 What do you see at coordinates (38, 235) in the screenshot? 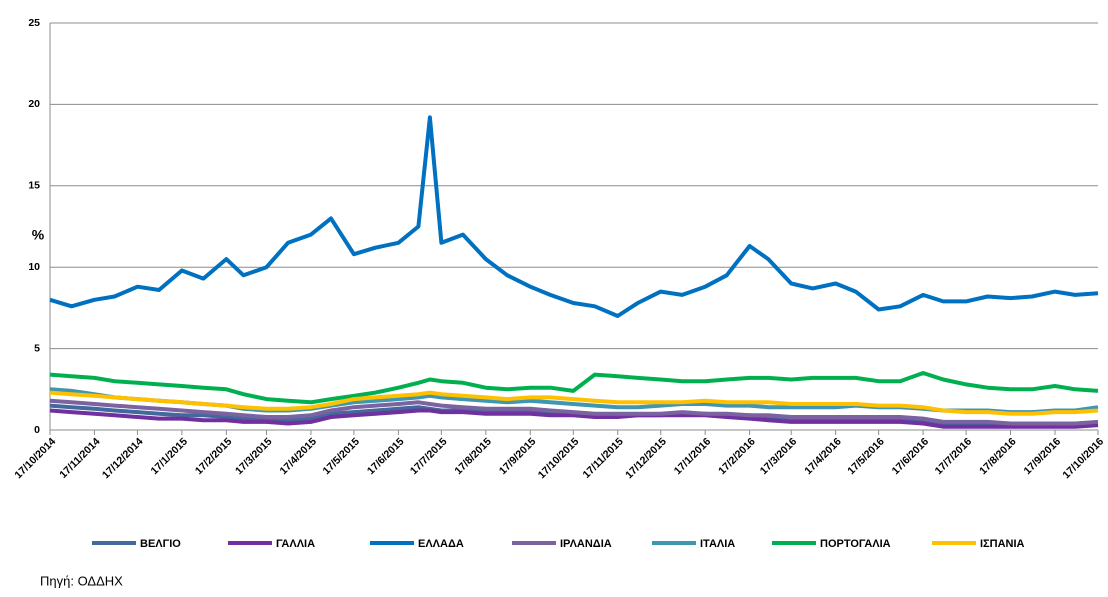
I see `y-axis-label: %` at bounding box center [38, 235].